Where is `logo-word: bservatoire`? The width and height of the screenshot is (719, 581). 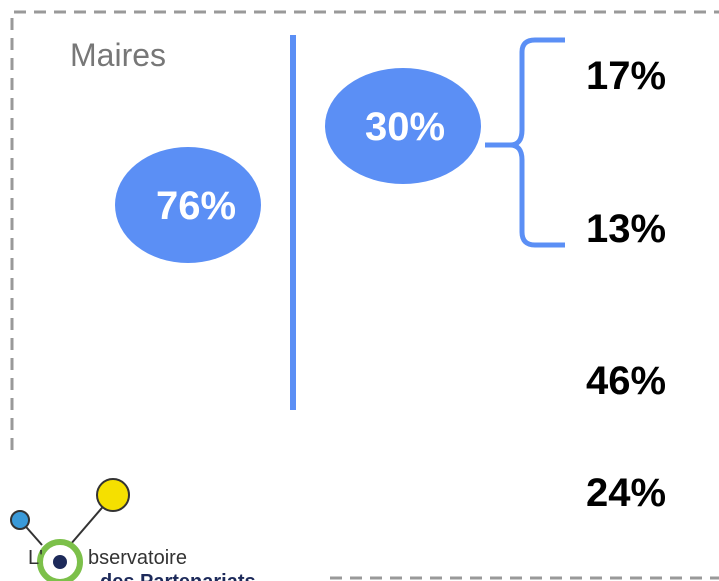
logo-word: bservatoire is located at coordinates (137, 558).